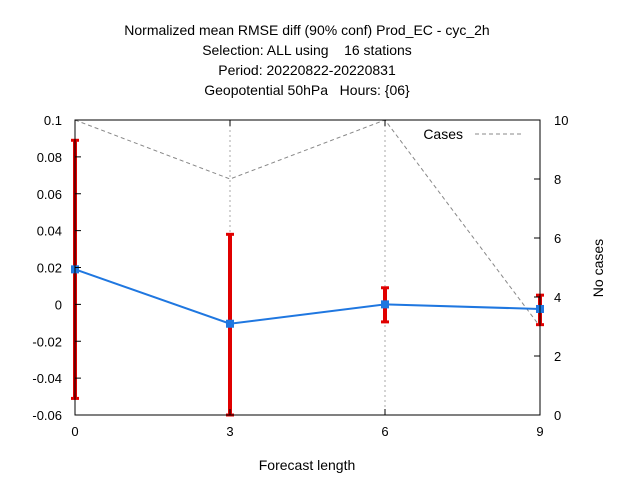 Image resolution: width=640 pixels, height=480 pixels. Describe the element at coordinates (598, 268) in the screenshot. I see `y2-axis-label: No cases` at that location.